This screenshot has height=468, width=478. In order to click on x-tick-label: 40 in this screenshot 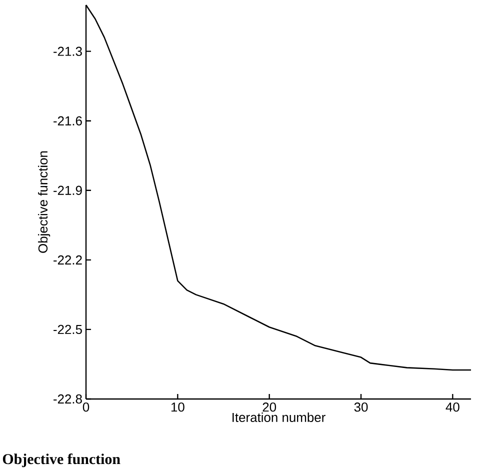, I will do `click(453, 407)`.